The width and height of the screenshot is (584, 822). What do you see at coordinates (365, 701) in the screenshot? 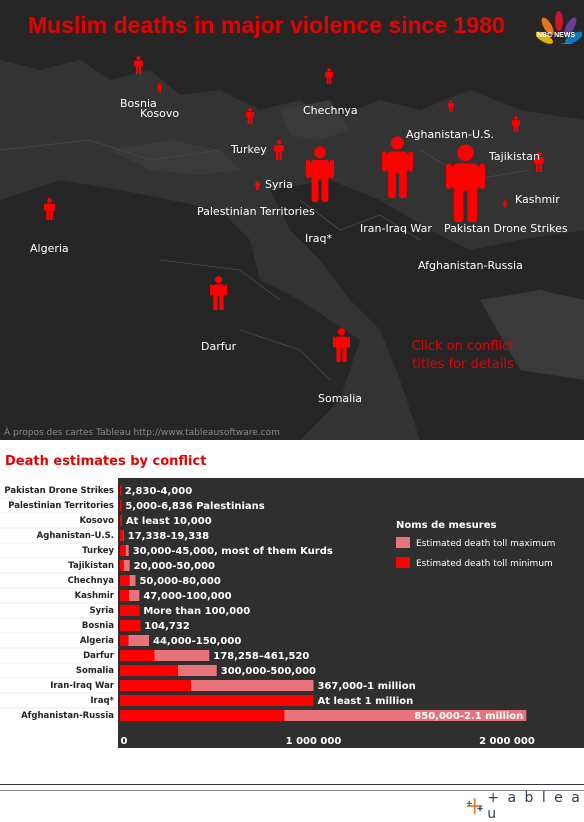
I see `bar-value-label: At least 1 million` at bounding box center [365, 701].